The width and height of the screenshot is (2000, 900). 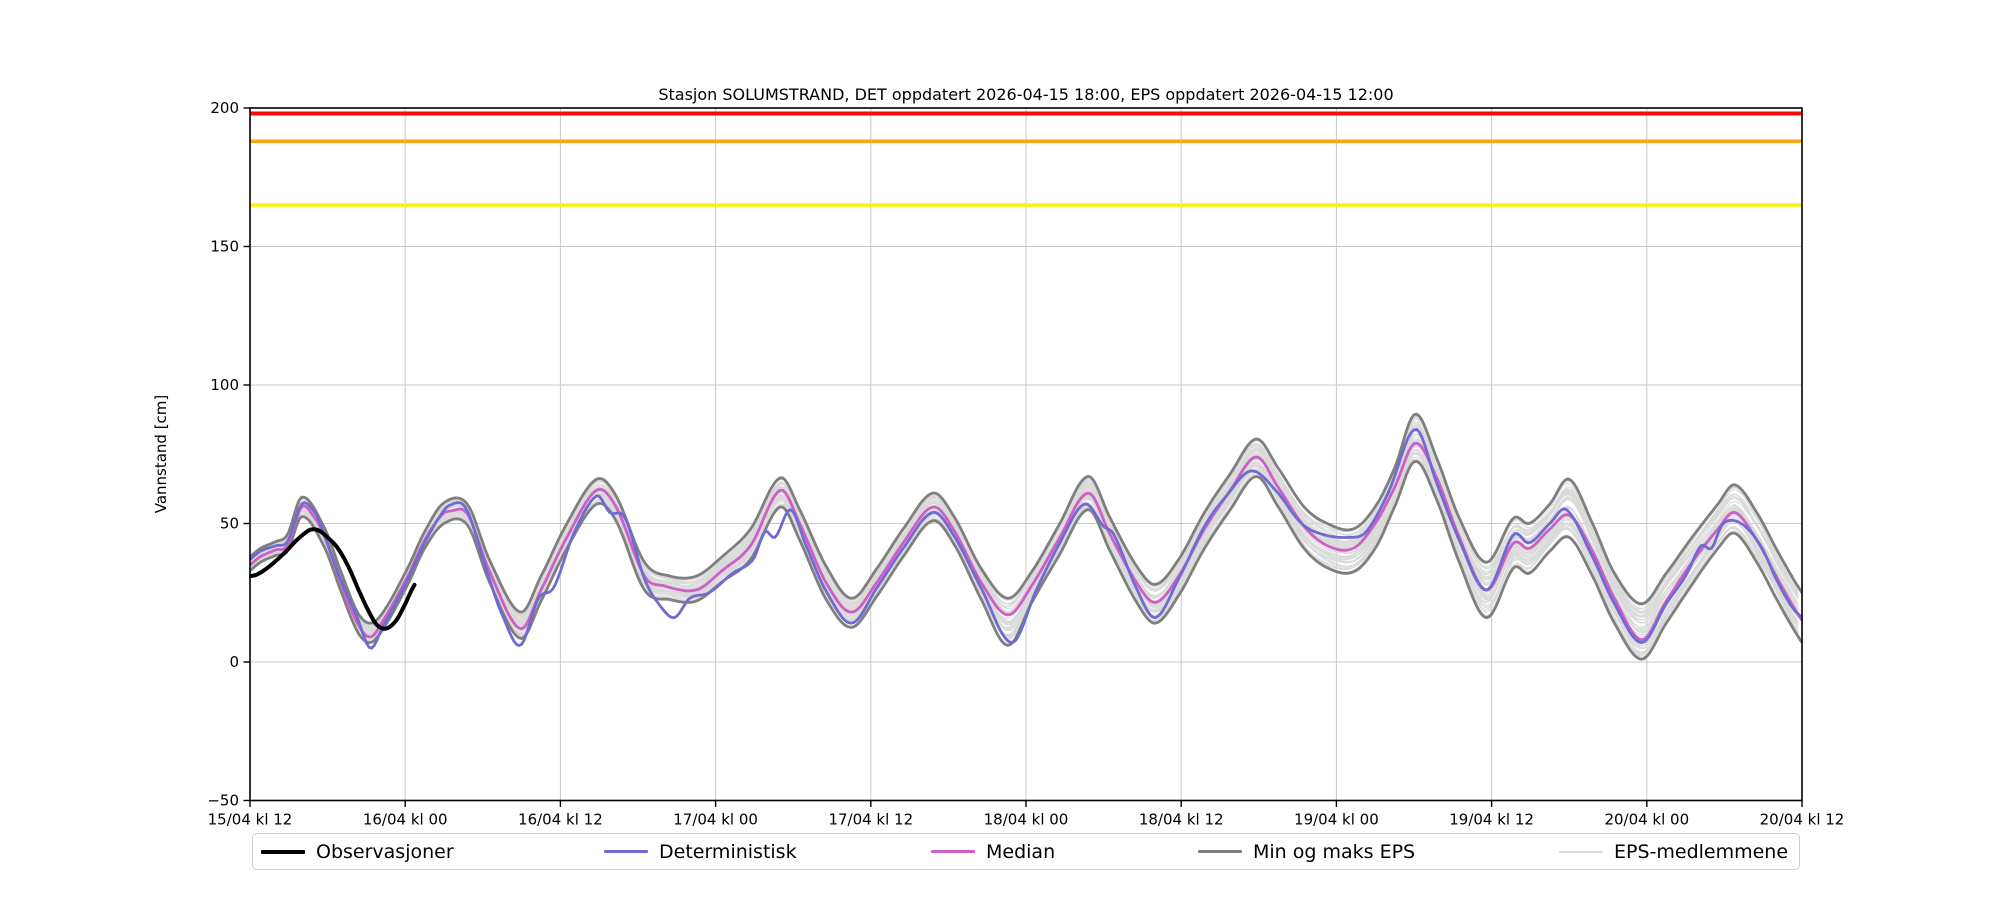 What do you see at coordinates (1220, 851) in the screenshot?
I see `legend-swatch-minmax-eps` at bounding box center [1220, 851].